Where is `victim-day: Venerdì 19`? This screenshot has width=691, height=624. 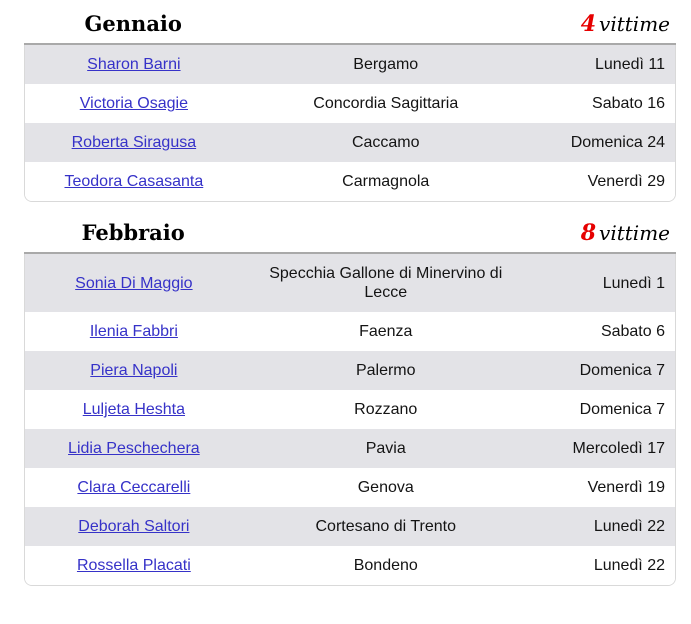
victim-day: Venerdì 19 is located at coordinates (626, 487).